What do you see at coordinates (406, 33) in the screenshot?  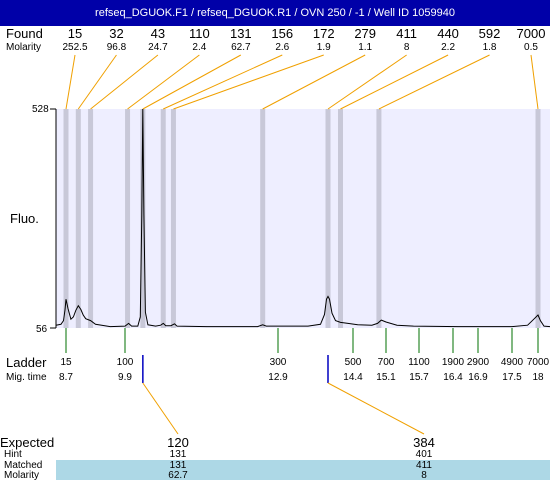 I see `found-size-label: 411` at bounding box center [406, 33].